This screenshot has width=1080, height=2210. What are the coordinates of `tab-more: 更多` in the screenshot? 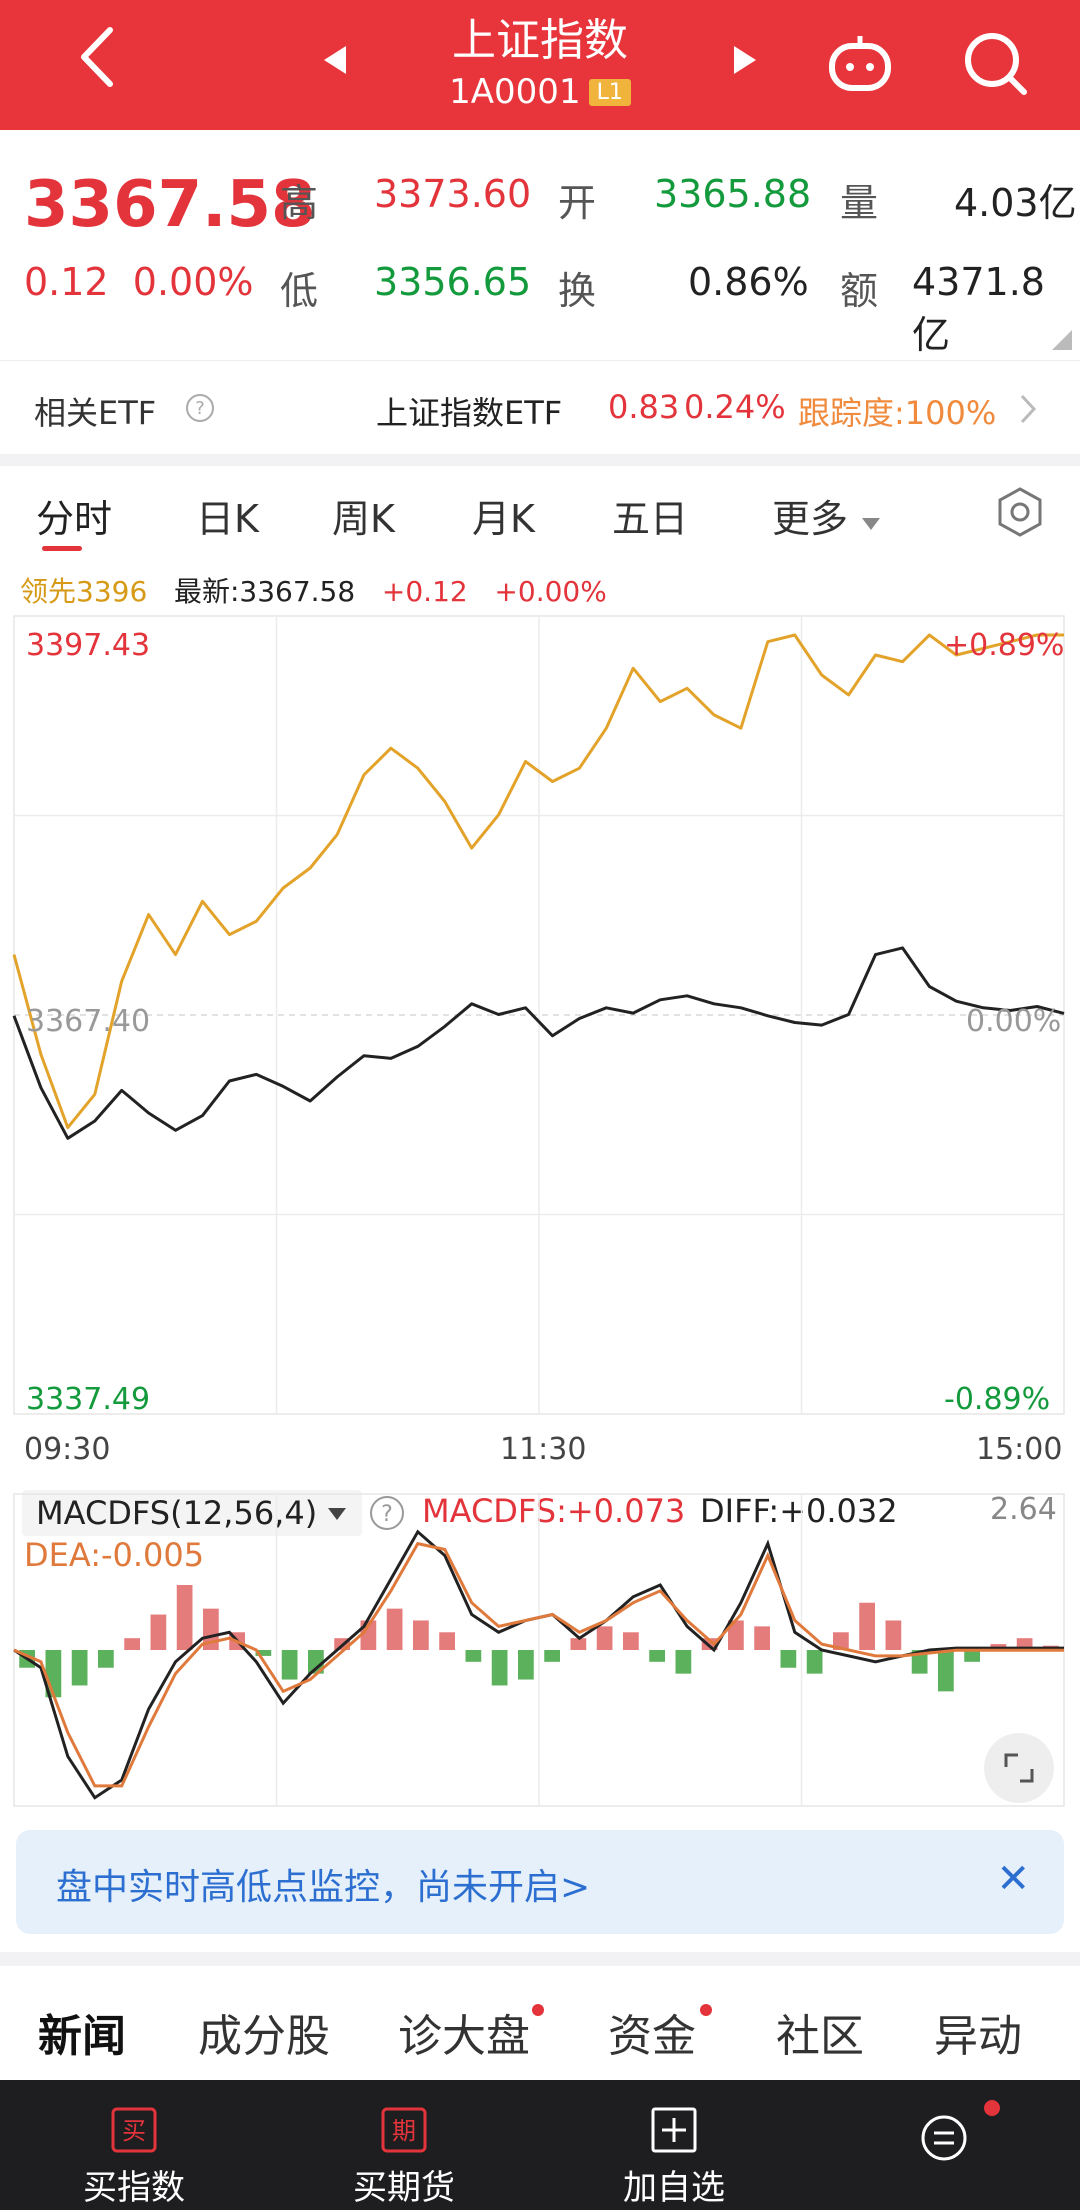 It's located at (827, 515).